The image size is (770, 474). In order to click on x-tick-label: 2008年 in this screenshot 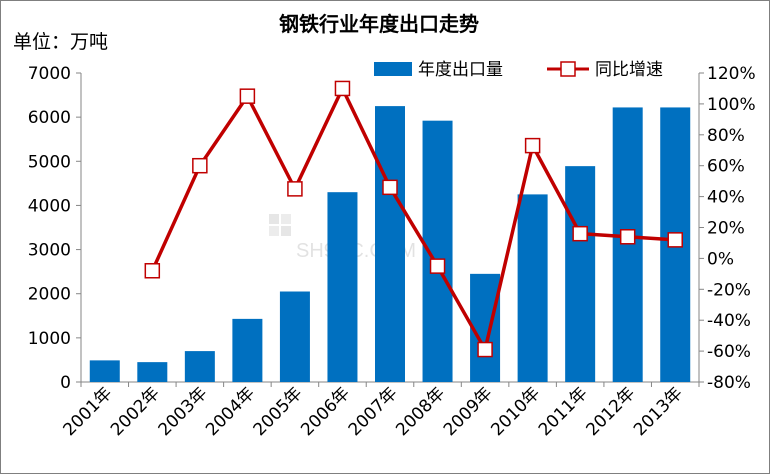, I will do `click(420, 411)`.